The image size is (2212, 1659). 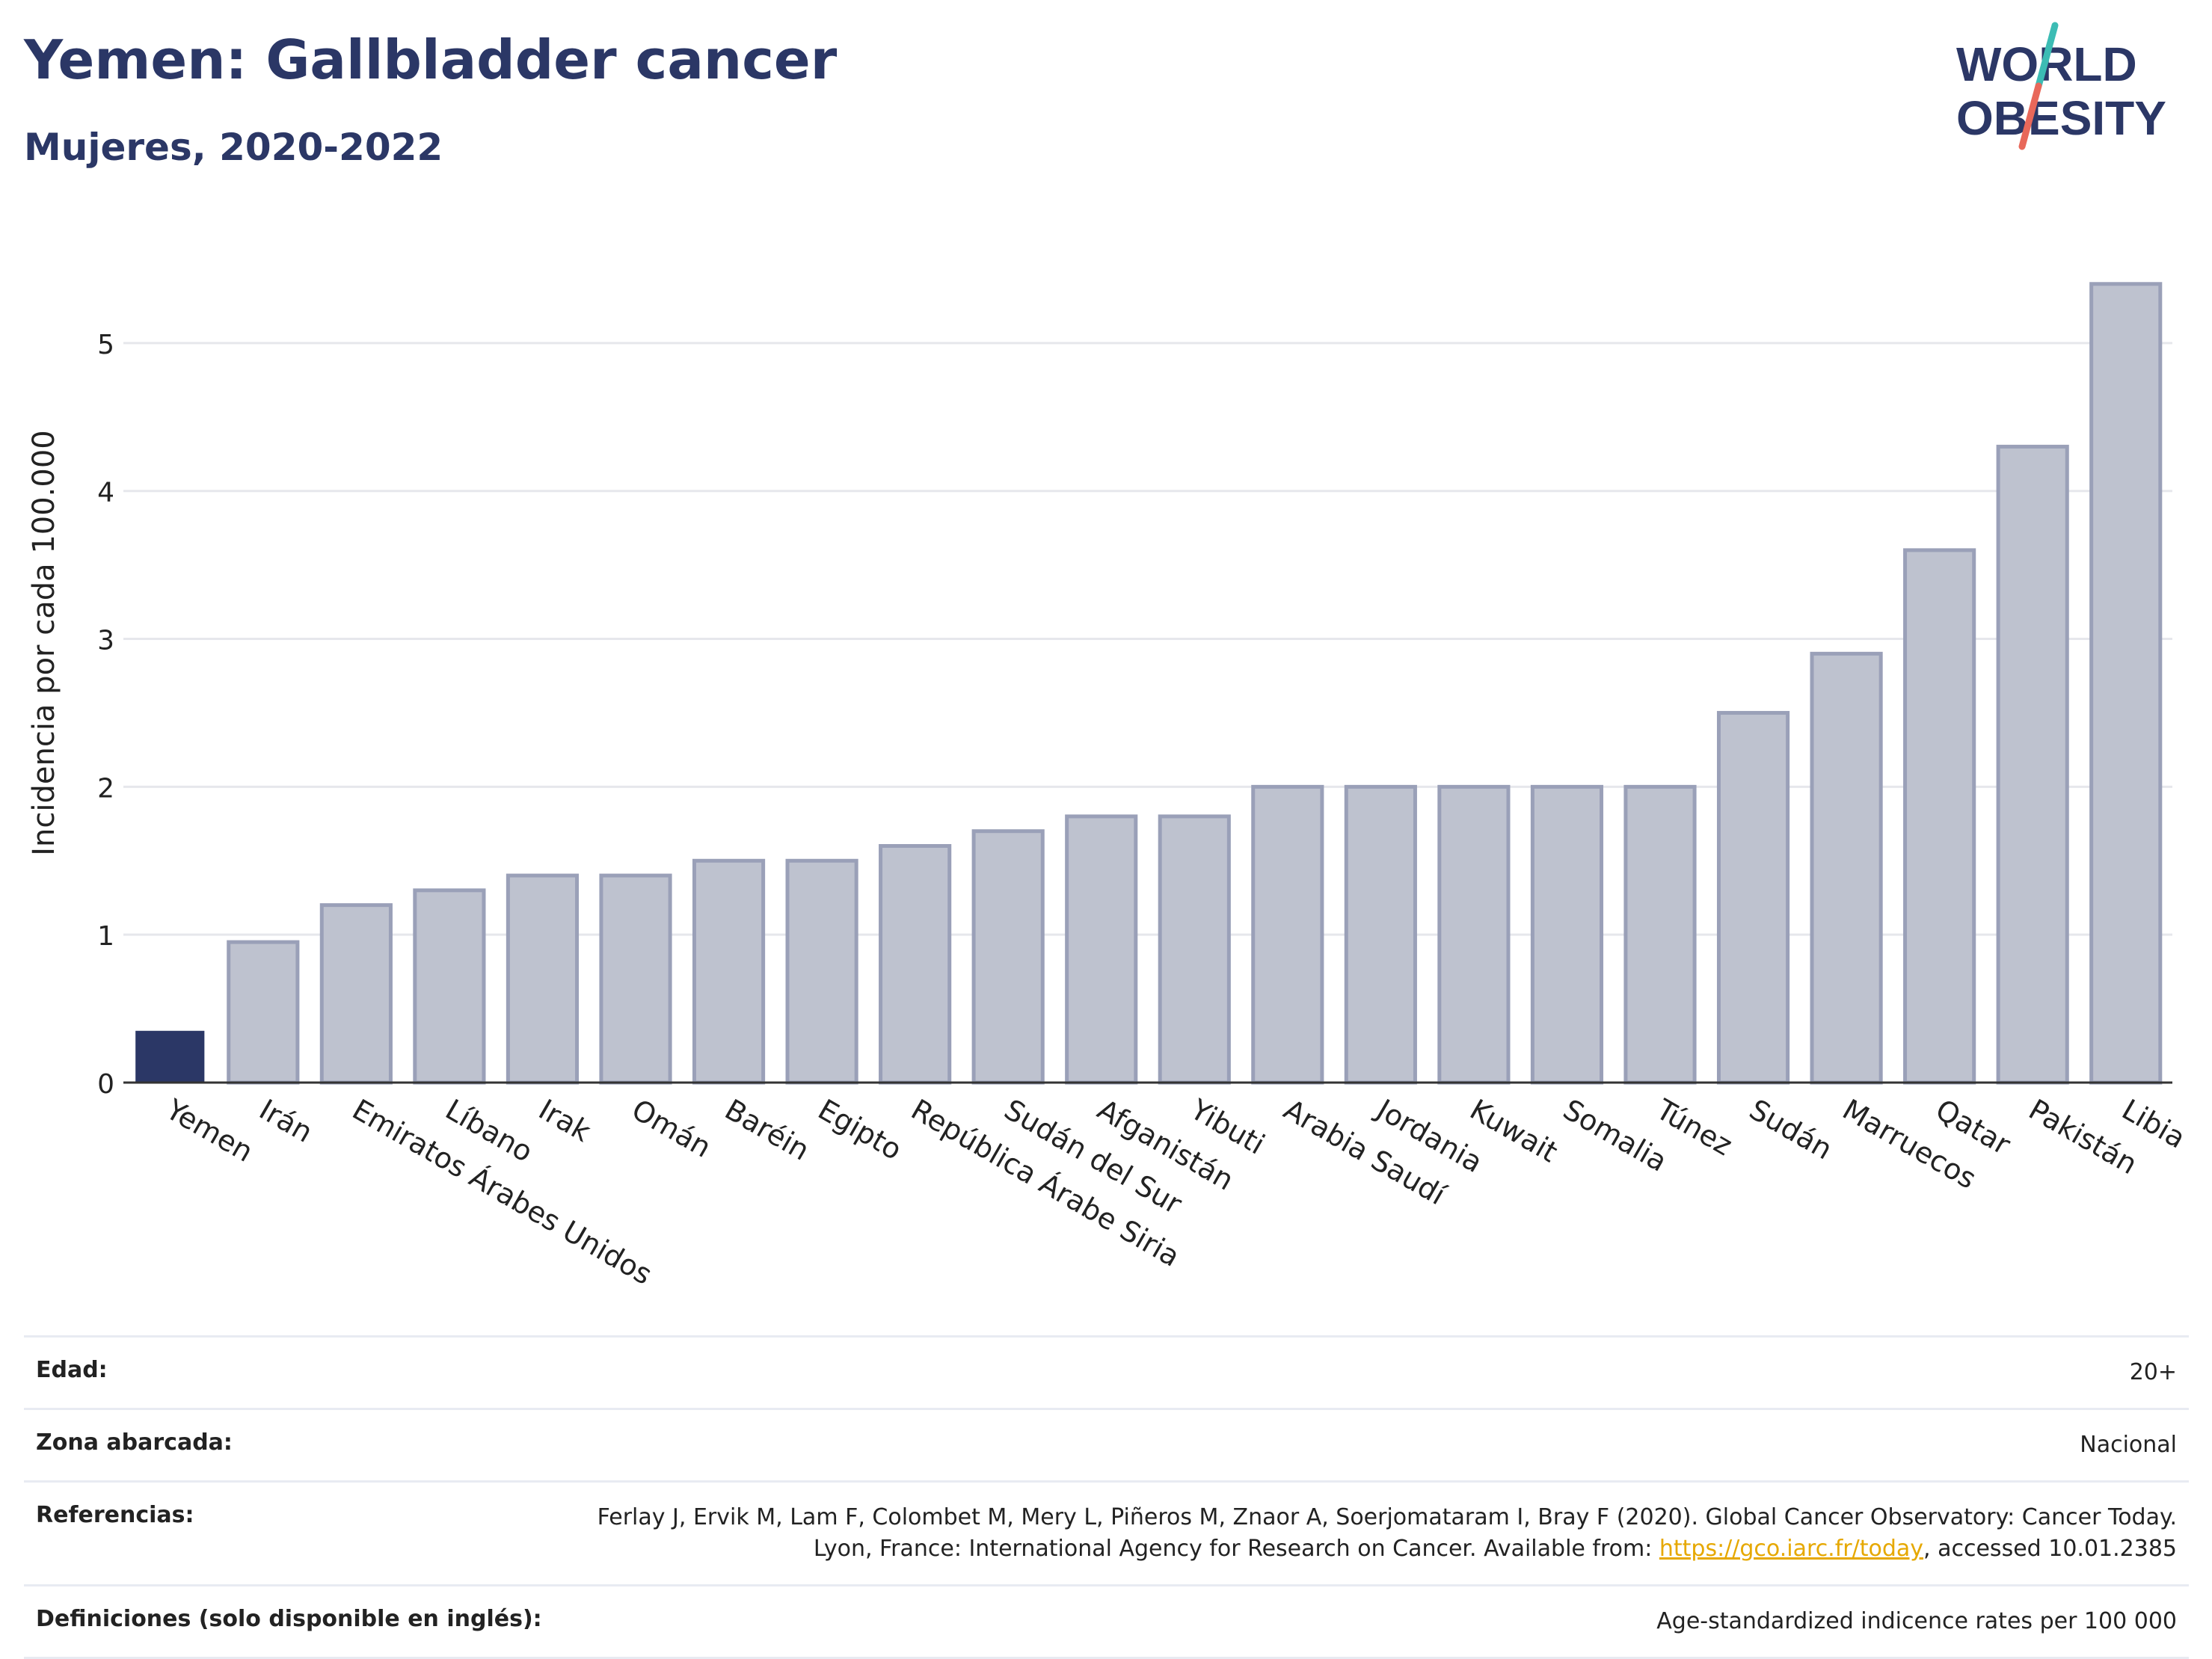 I want to click on world-obesity-logo: WORLD OBESITY, so click(x=2061, y=86).